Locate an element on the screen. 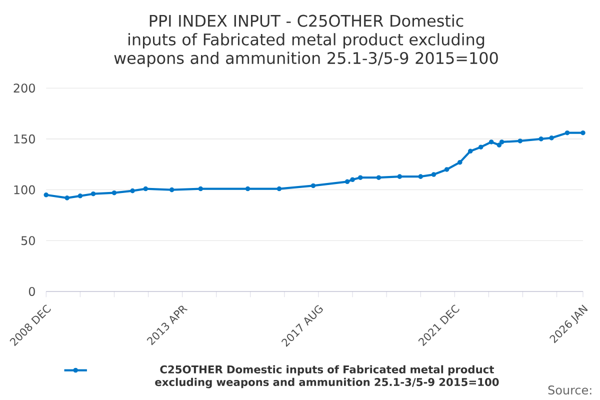  source-note: Source: is located at coordinates (570, 390).